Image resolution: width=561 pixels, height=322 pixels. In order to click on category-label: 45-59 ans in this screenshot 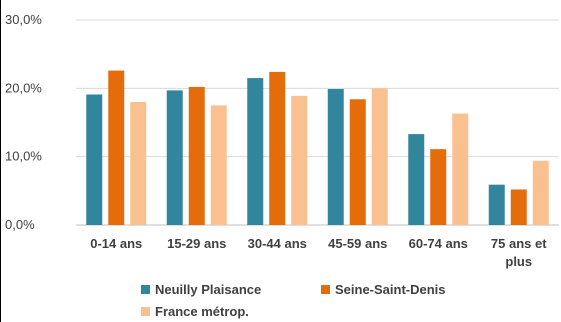, I will do `click(357, 243)`.